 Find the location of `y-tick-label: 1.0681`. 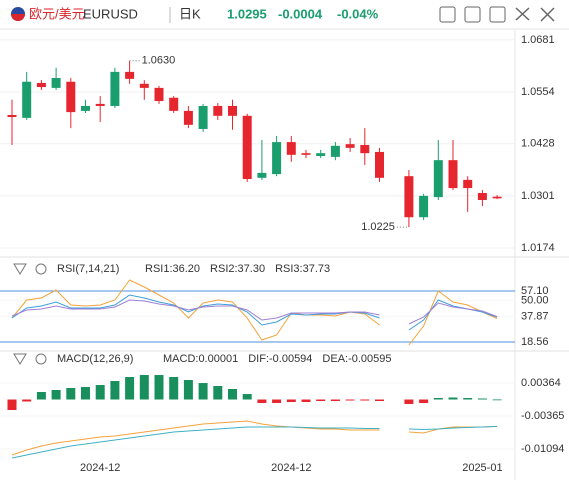

y-tick-label: 1.0681 is located at coordinates (538, 40).